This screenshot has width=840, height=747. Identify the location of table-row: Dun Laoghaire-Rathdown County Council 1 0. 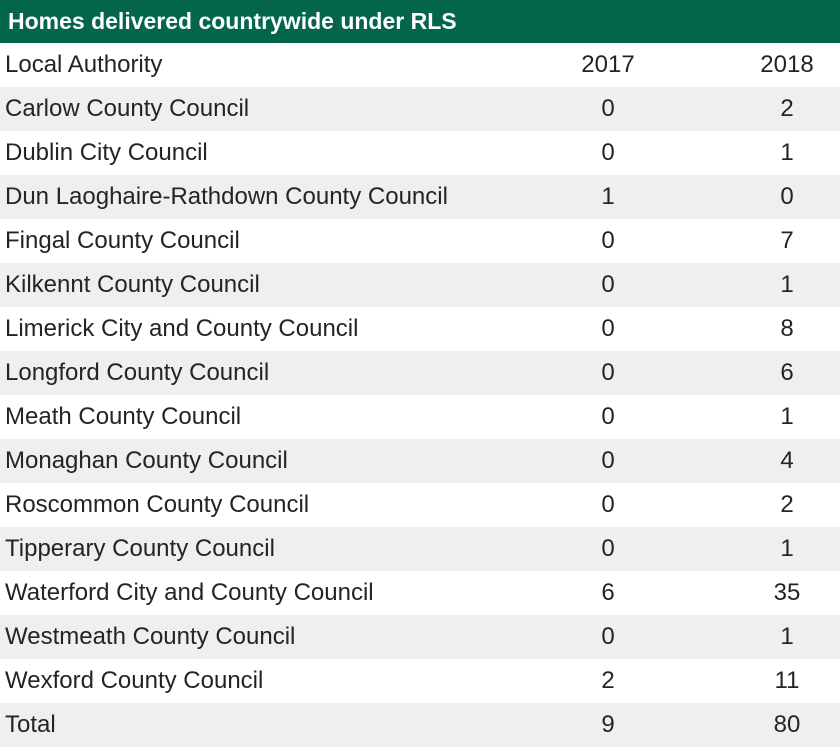
(420, 197).